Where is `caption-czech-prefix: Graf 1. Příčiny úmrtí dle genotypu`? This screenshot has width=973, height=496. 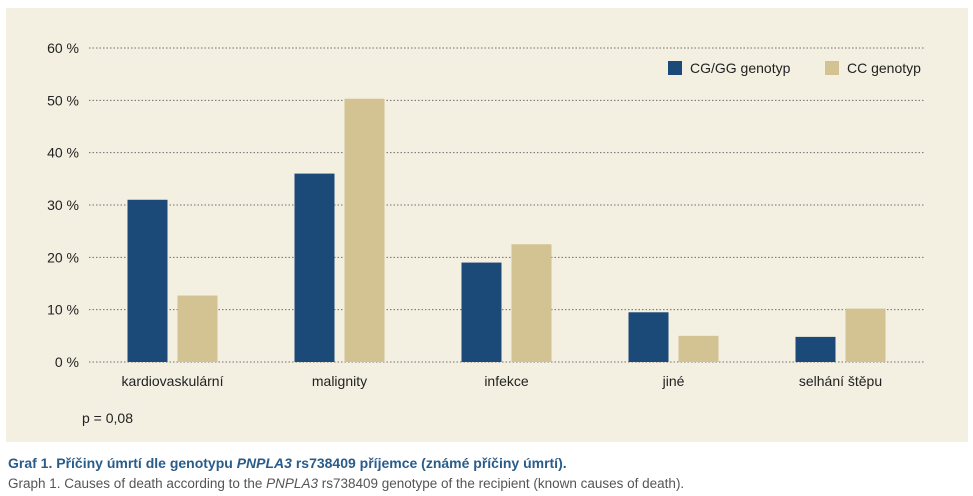
caption-czech-prefix: Graf 1. Příčiny úmrtí dle genotypu is located at coordinates (122, 463).